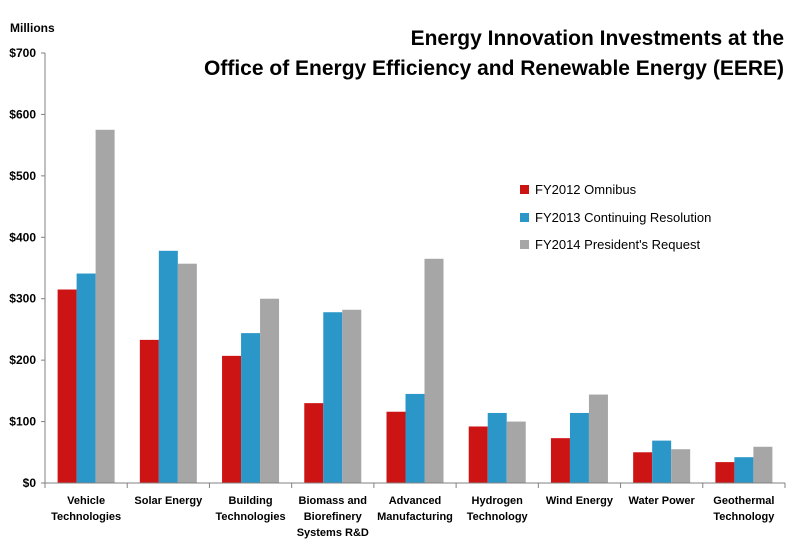 The image size is (790, 546). What do you see at coordinates (22, 53) in the screenshot?
I see `y-tick-label: $700` at bounding box center [22, 53].